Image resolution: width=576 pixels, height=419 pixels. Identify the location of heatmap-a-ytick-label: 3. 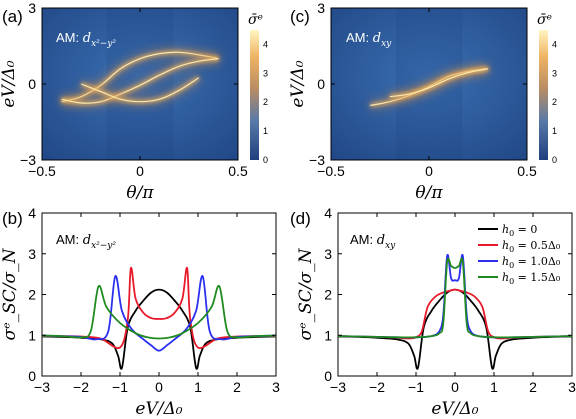
(32, 8).